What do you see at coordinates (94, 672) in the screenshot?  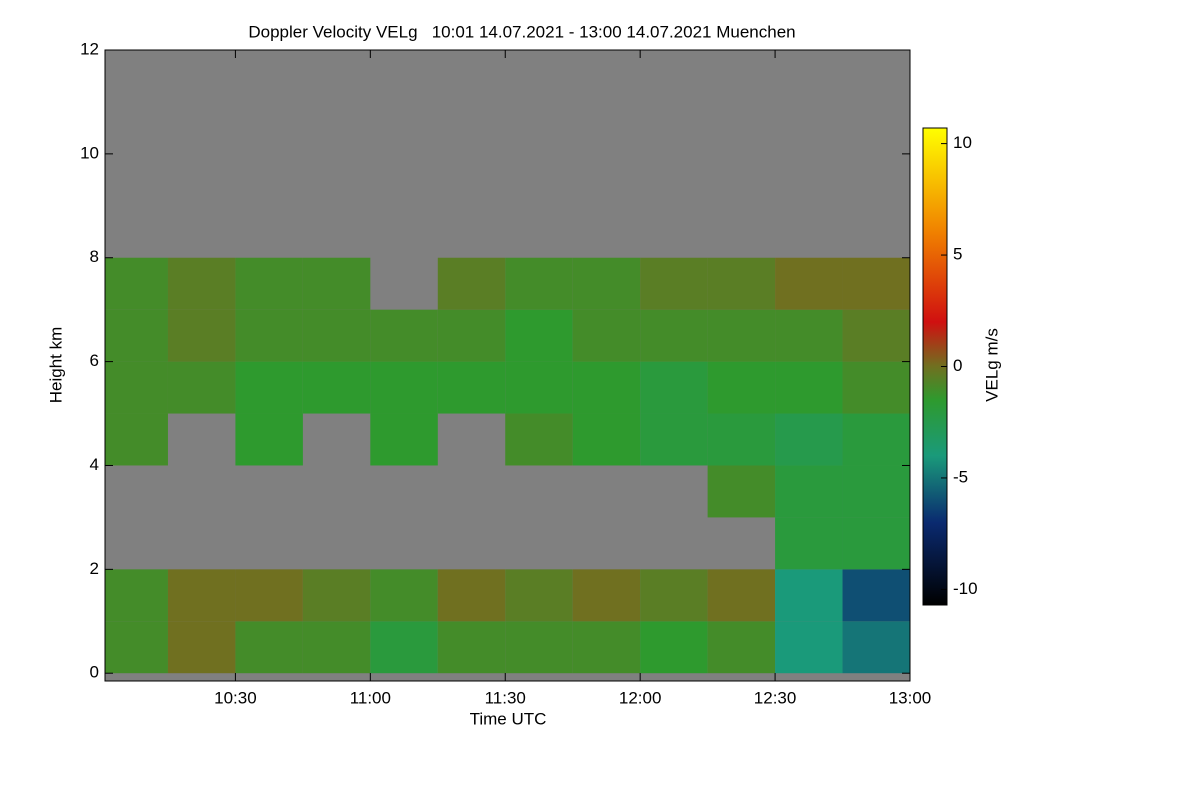 I see `y-tick-label: 0` at bounding box center [94, 672].